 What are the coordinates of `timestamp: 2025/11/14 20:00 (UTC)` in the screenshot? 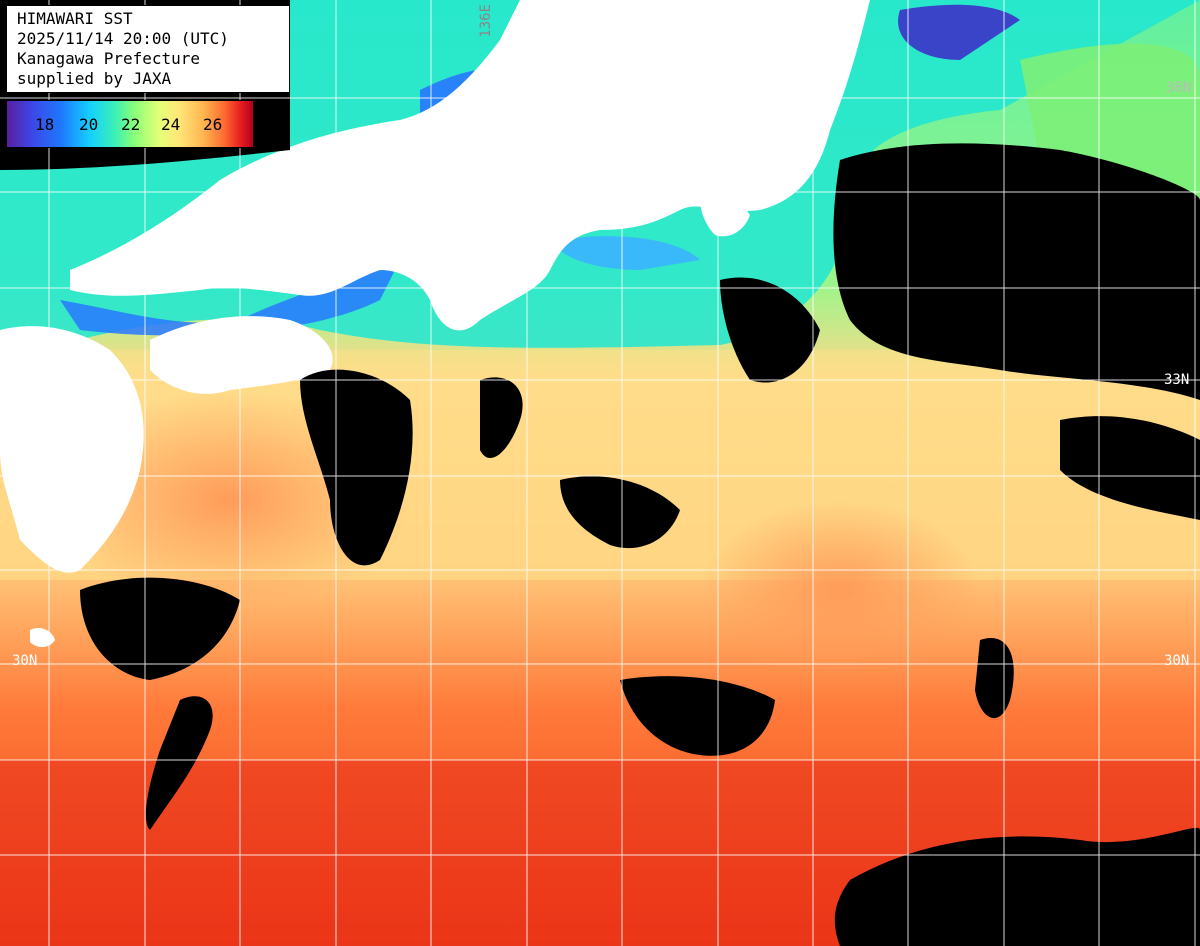 It's located at (123, 38).